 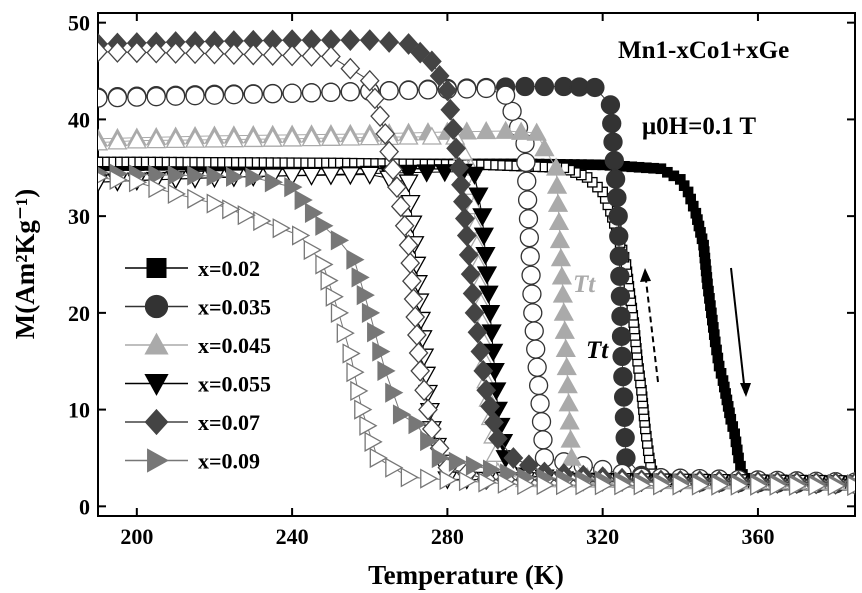 I want to click on x-tick-label: 280, so click(x=447, y=536).